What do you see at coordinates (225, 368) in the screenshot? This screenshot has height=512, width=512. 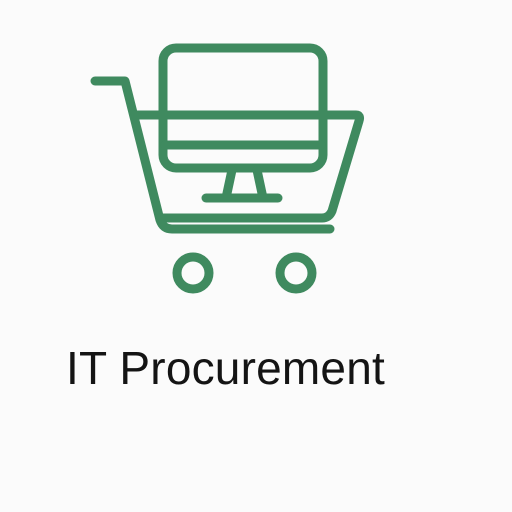 I see `logo-title: IT Procurement` at bounding box center [225, 368].